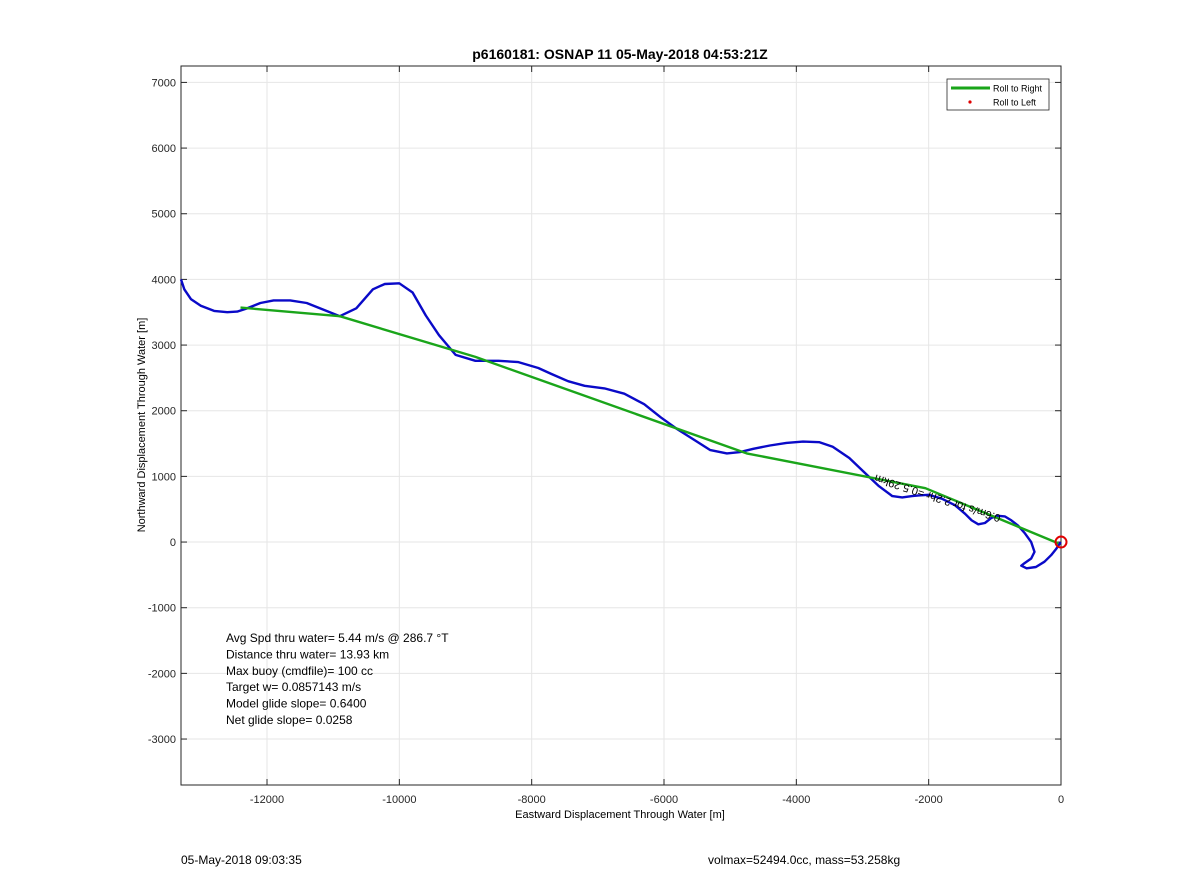 The height and width of the screenshot is (885, 1200). What do you see at coordinates (337, 638) in the screenshot?
I see `annotation-line: Avg Spd thru water= 5.44 m/s @ 286.7 °T` at bounding box center [337, 638].